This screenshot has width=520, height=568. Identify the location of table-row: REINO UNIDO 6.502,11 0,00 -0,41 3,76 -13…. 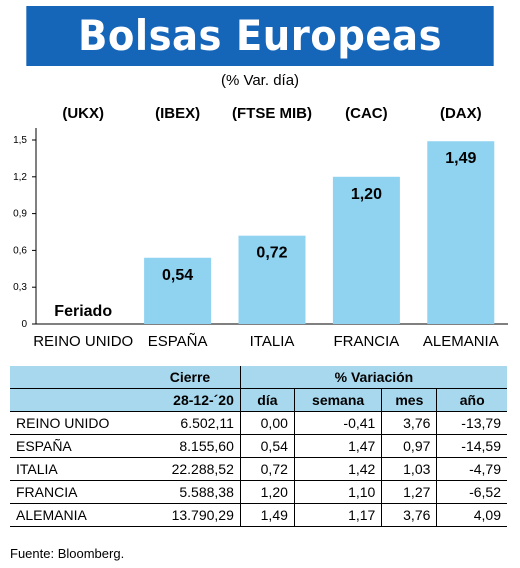
(258, 423).